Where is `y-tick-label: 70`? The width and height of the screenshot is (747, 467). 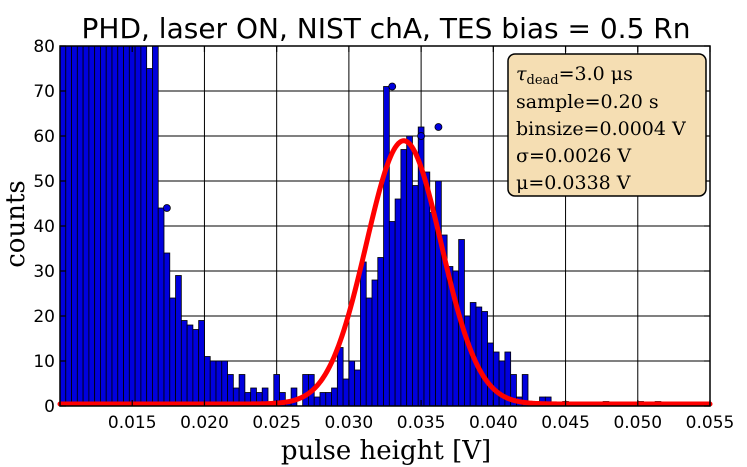
y-tick-label: 70 is located at coordinates (44, 92).